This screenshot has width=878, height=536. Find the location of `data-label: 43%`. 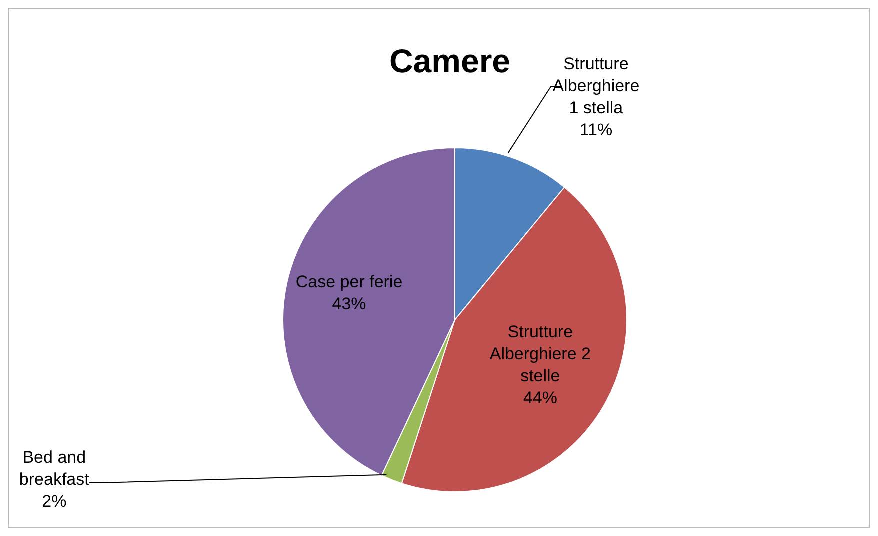

data-label: 43% is located at coordinates (349, 303).